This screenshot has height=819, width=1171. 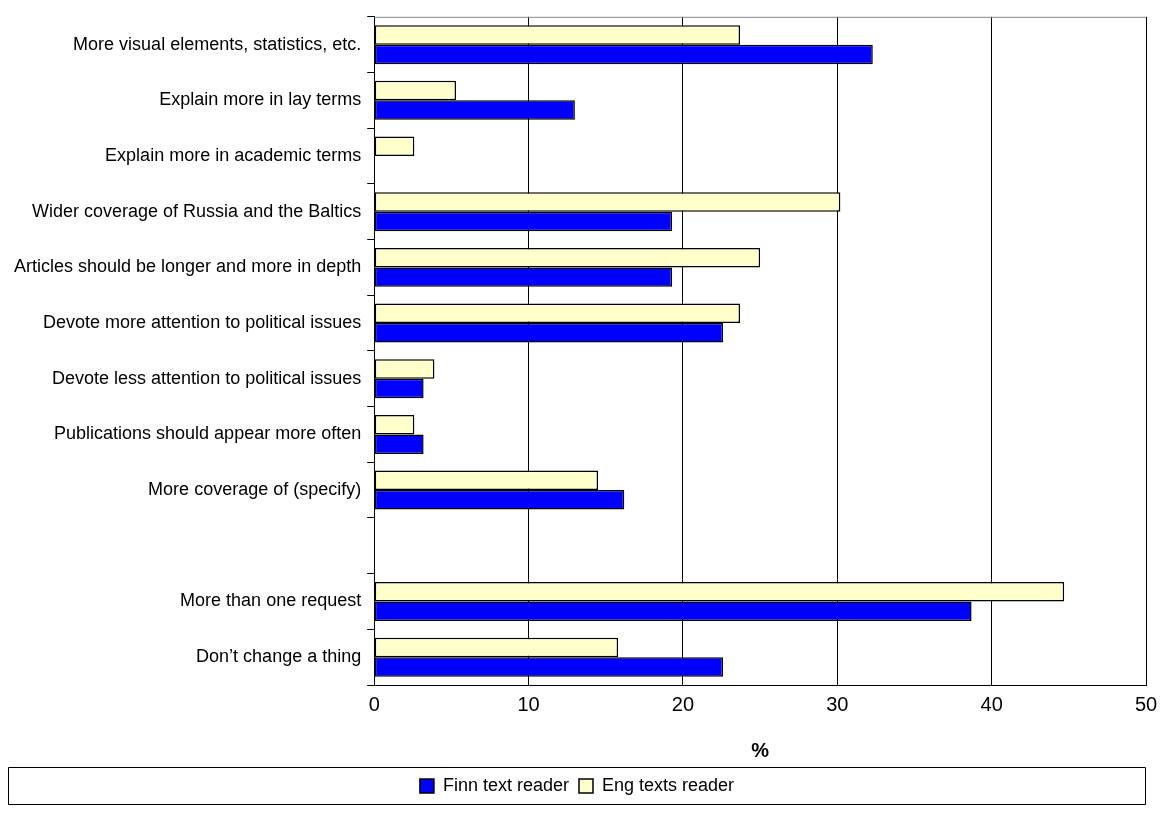 I want to click on legend-label: Eng texts reader, so click(x=668, y=784).